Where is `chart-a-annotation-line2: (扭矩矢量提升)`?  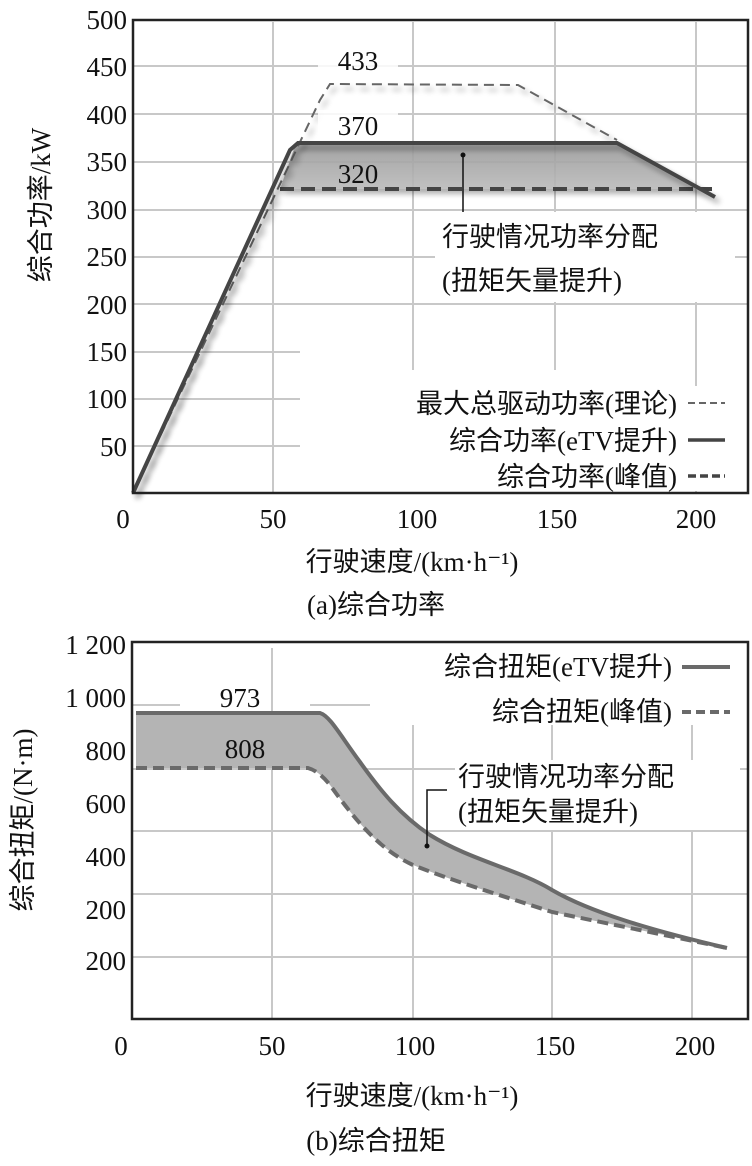 chart-a-annotation-line2: (扭矩矢量提升) is located at coordinates (532, 281).